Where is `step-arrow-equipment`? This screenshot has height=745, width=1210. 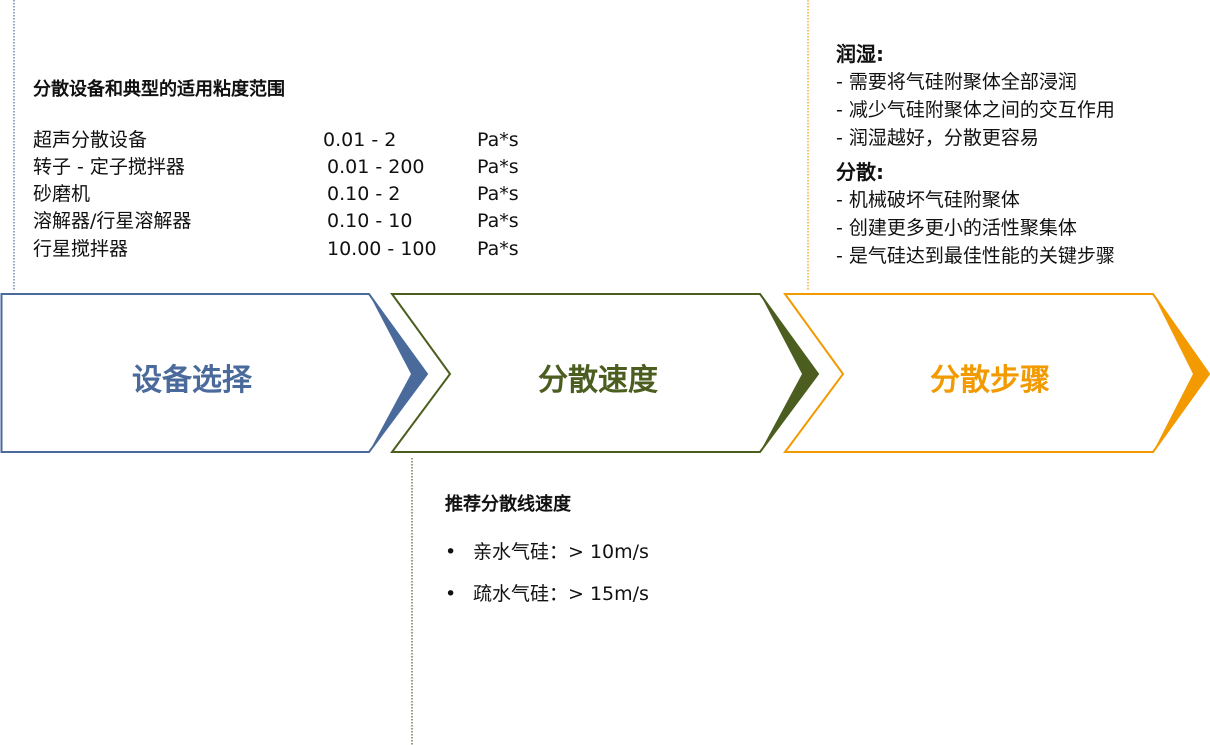 step-arrow-equipment is located at coordinates (214, 373).